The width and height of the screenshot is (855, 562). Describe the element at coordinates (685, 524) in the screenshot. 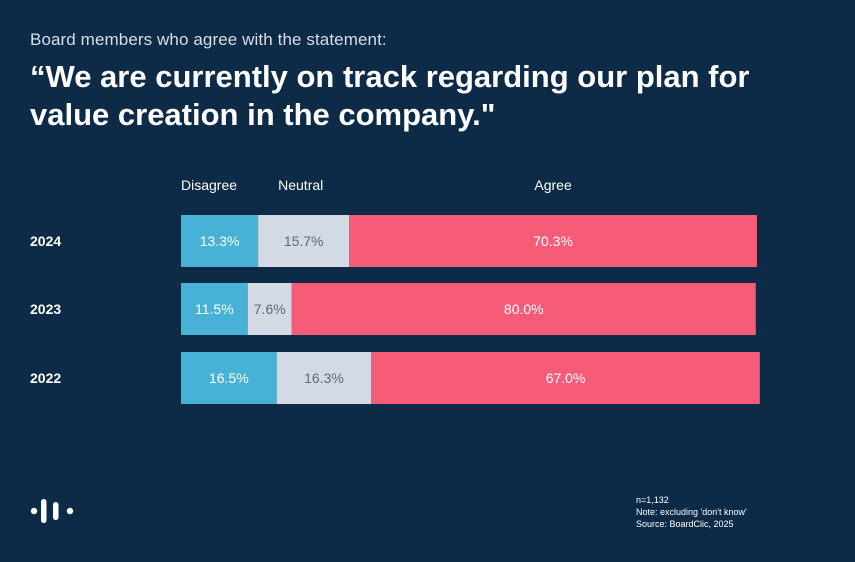

I see `source-text: Source: BoardClic, 2025` at that location.